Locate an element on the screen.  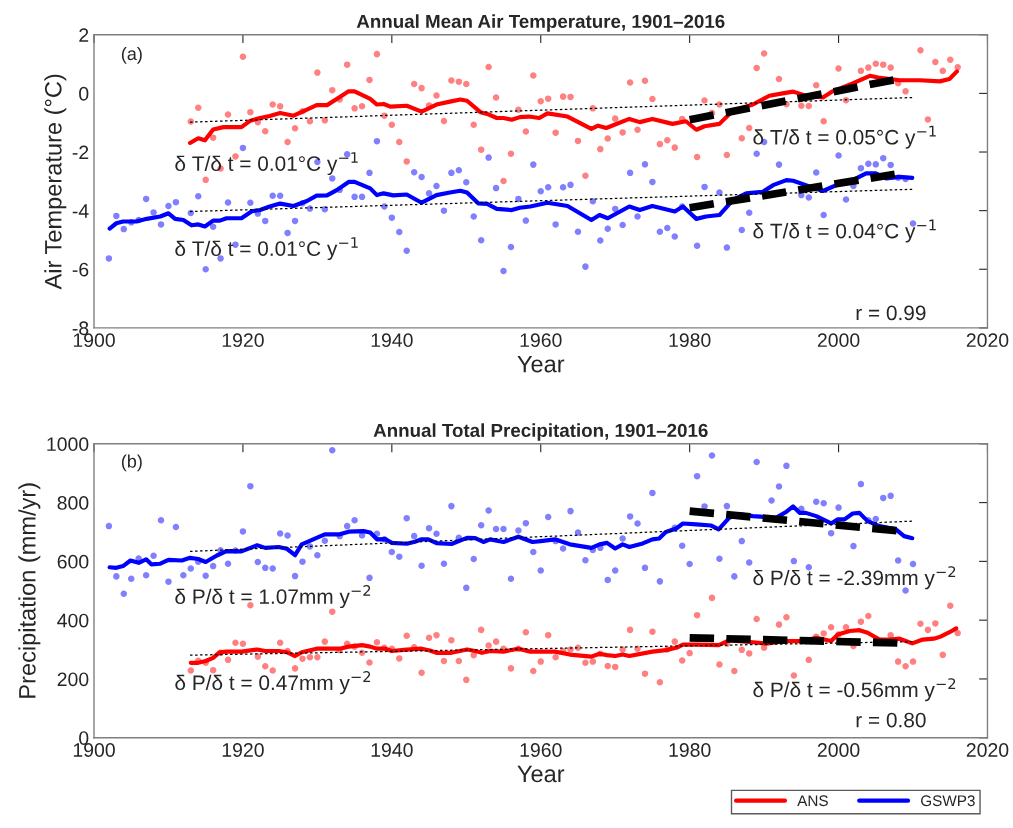
y-tick-label: -6 is located at coordinates (80, 269).